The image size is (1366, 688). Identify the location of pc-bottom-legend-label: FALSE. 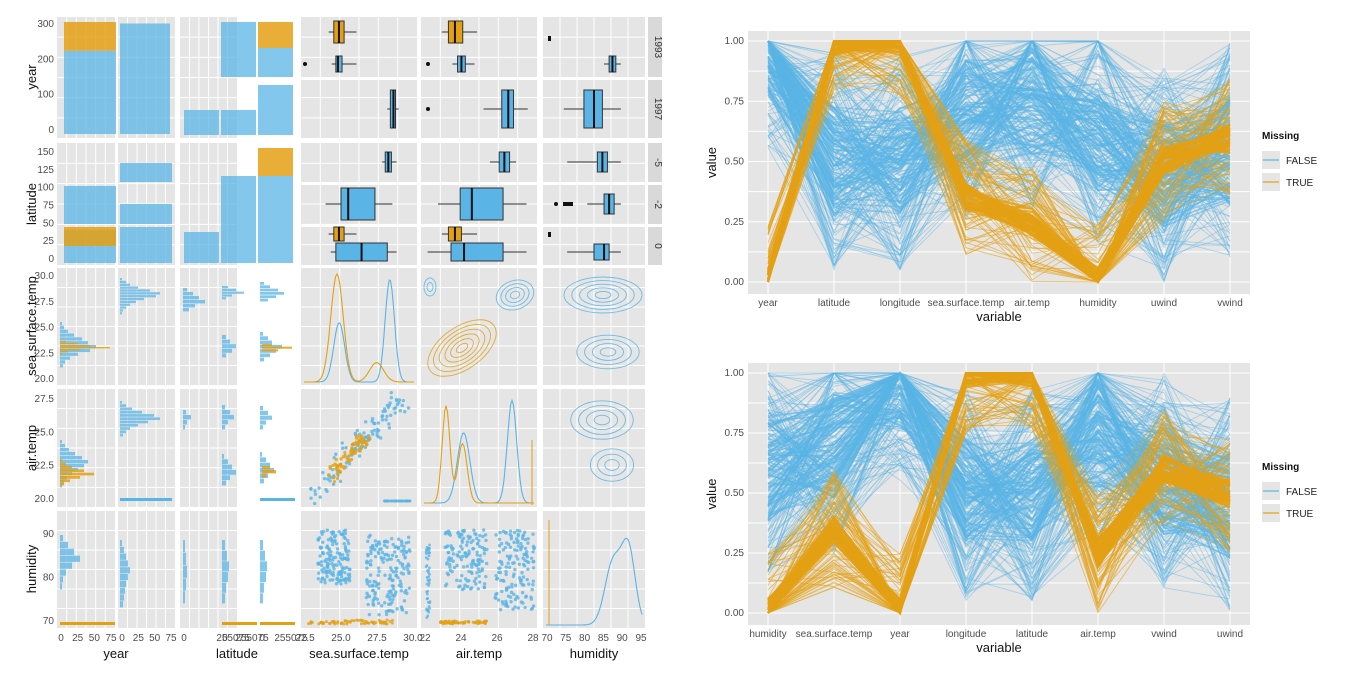
(1301, 492).